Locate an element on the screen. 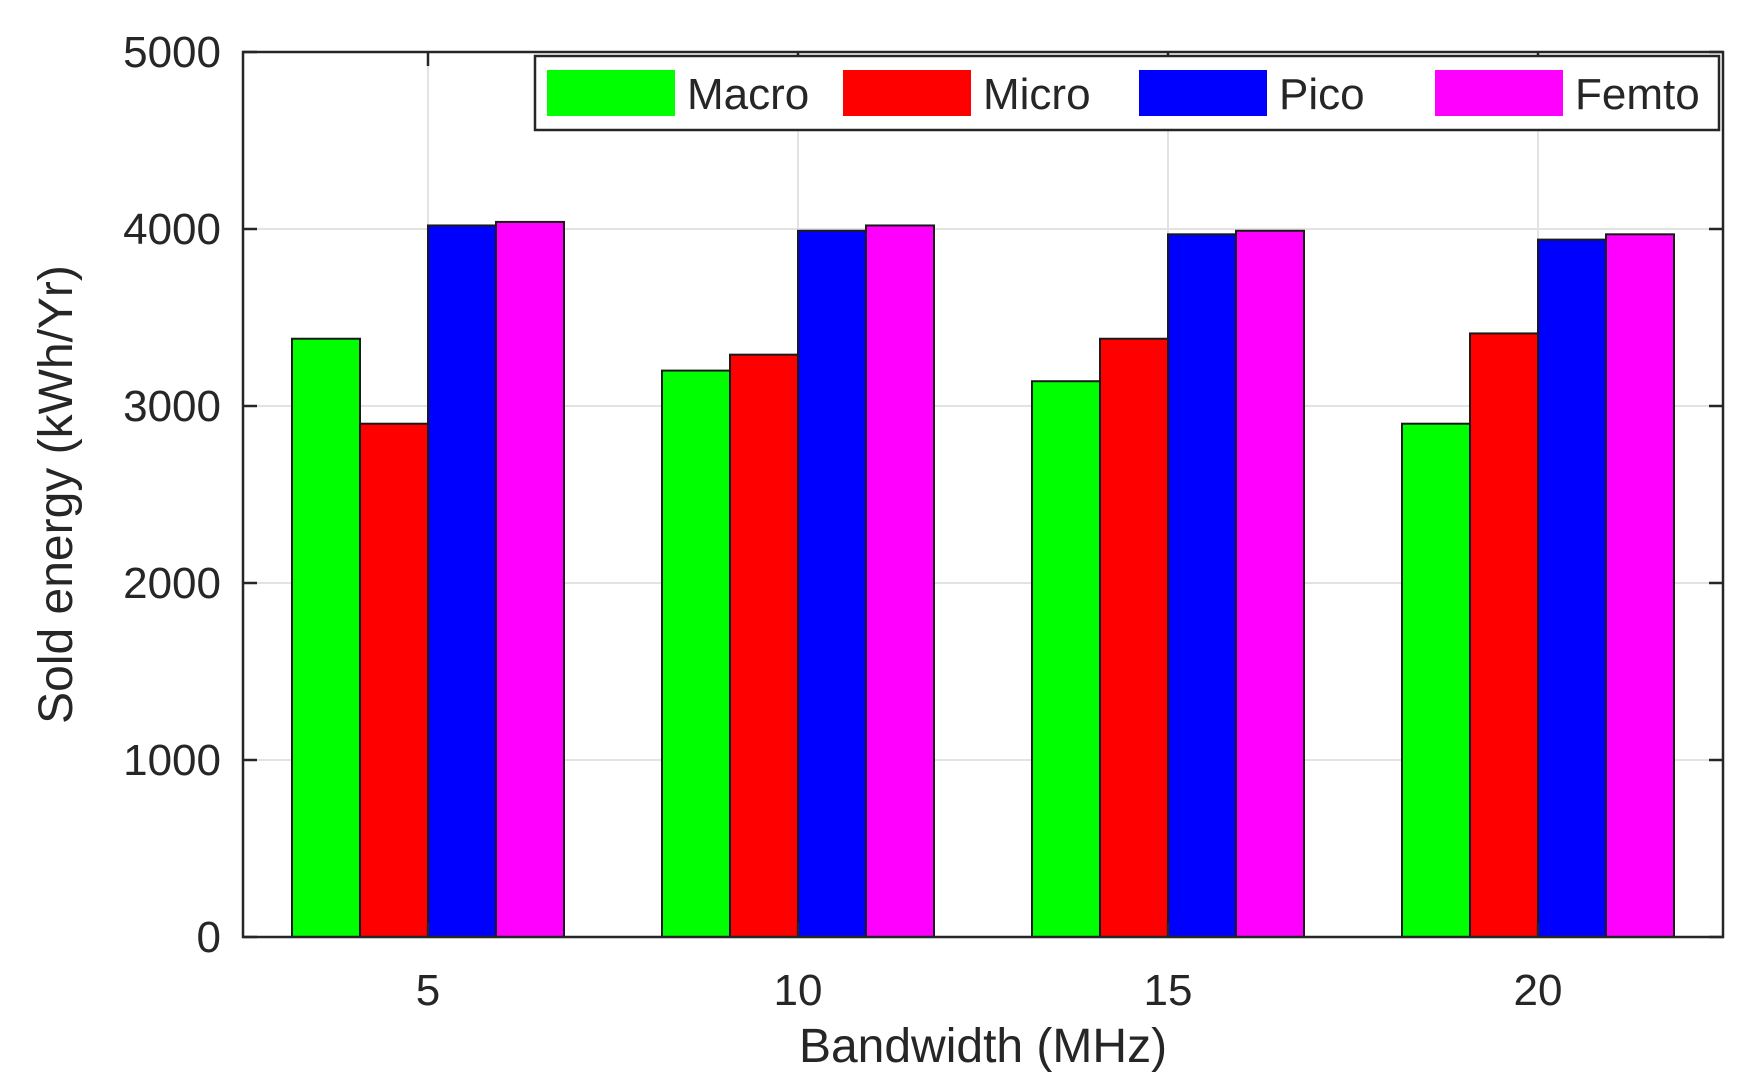 The height and width of the screenshot is (1089, 1743). x-tick-label: 15 is located at coordinates (1168, 990).